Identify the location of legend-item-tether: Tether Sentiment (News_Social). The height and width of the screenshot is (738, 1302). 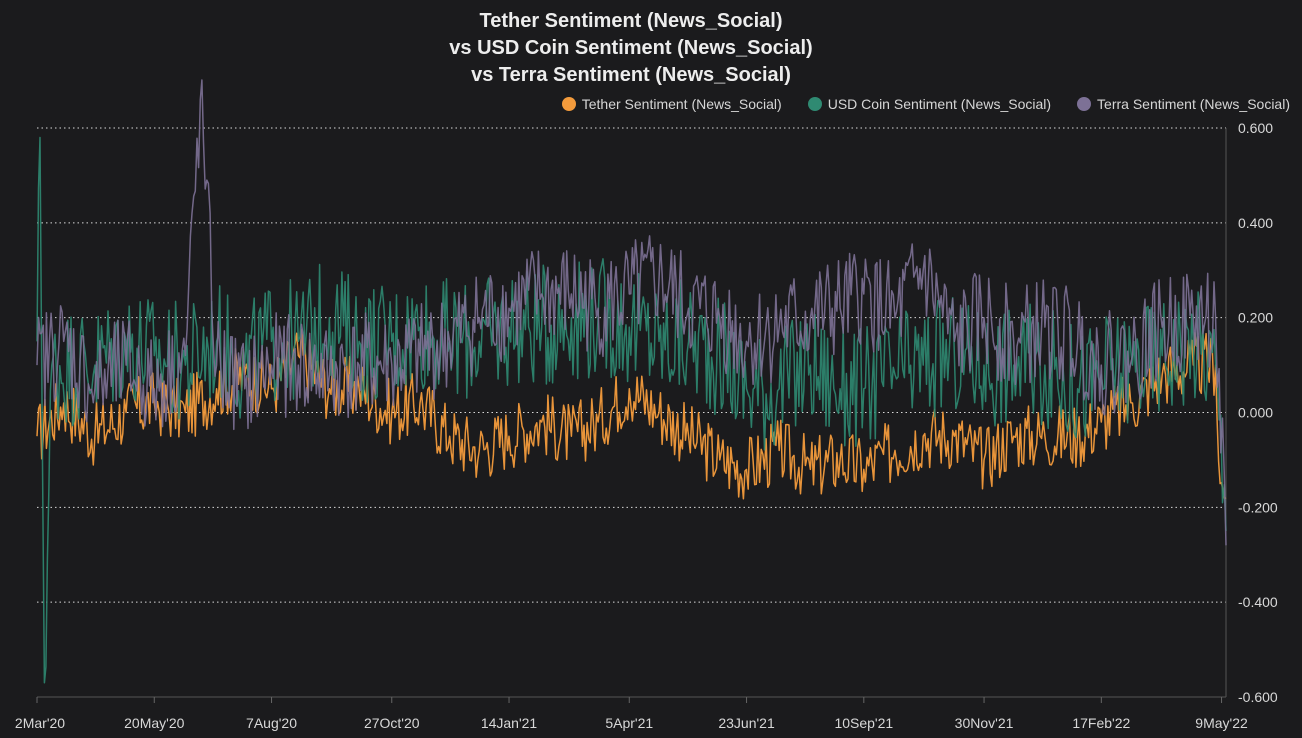
(671, 104).